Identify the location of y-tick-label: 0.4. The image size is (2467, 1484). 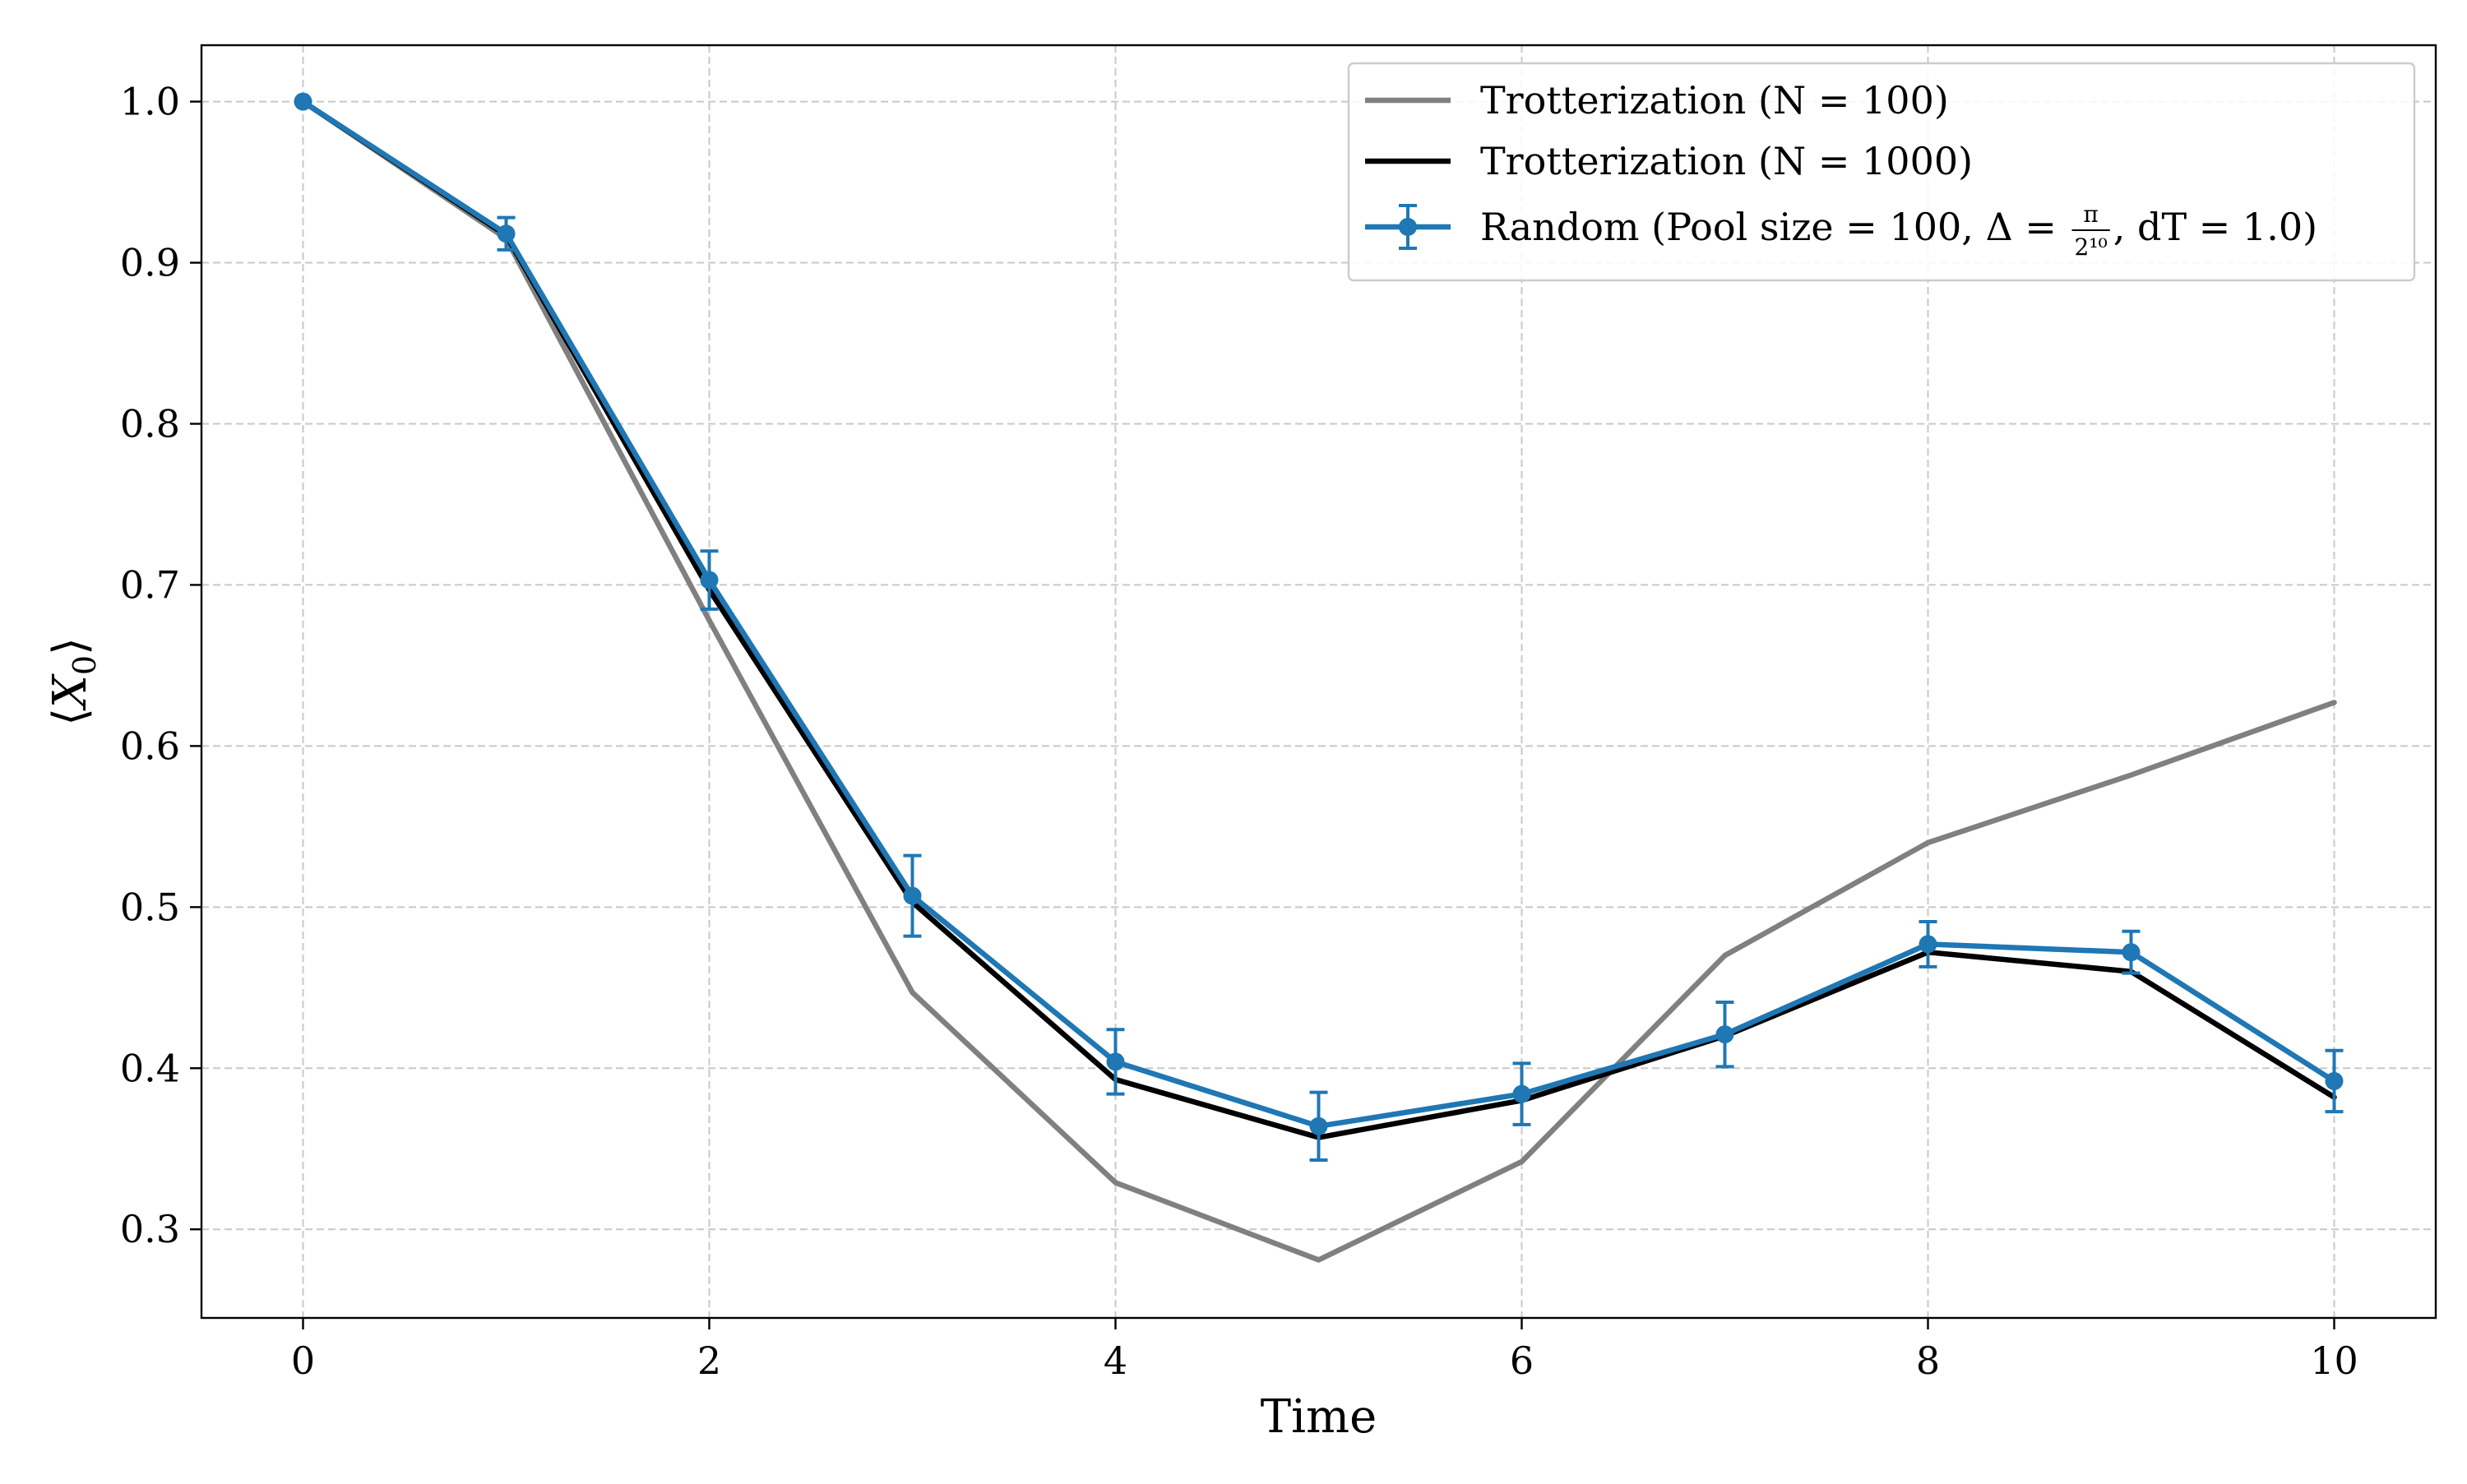
(150, 1068).